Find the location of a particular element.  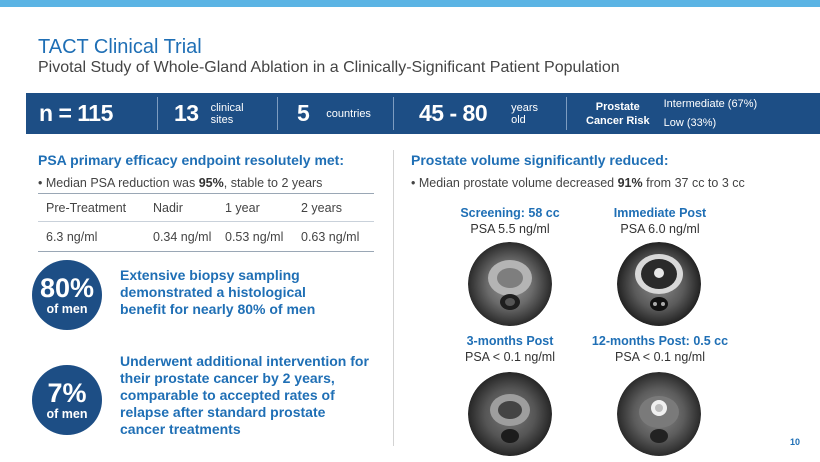

stat-age-label-line2: old is located at coordinates (518, 119).